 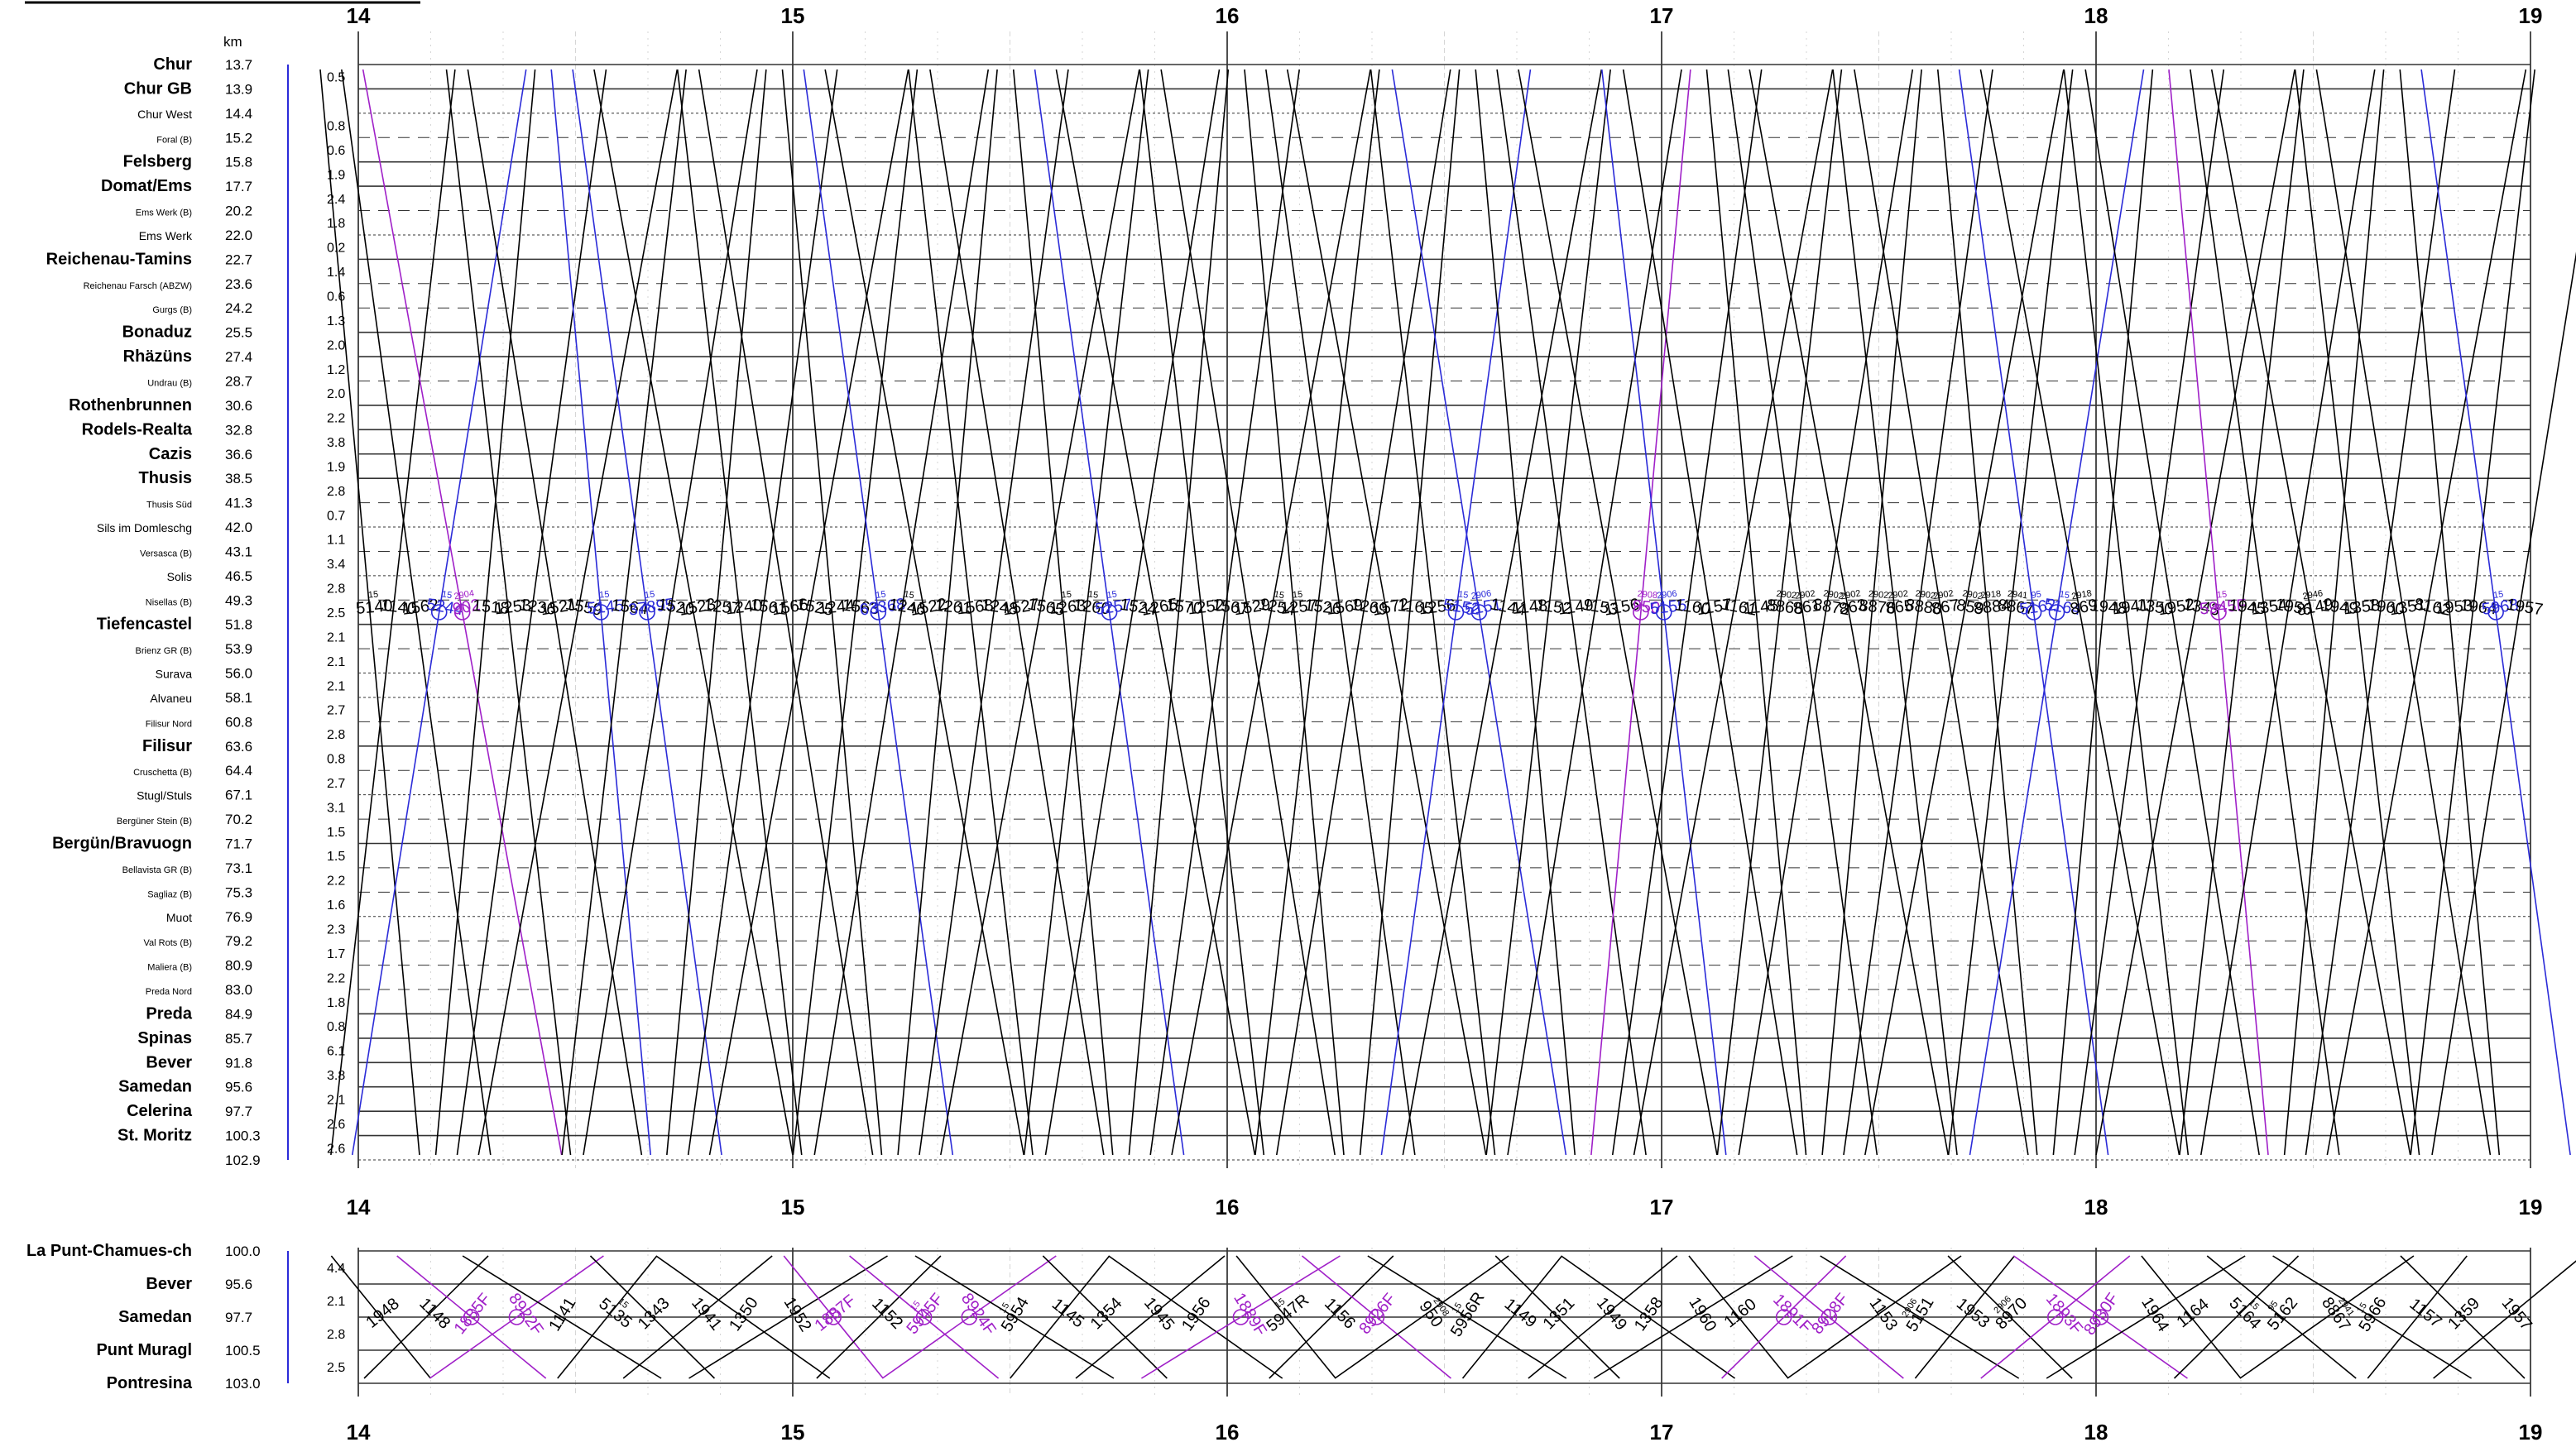 I want to click on station-name: Thusis, so click(x=166, y=478).